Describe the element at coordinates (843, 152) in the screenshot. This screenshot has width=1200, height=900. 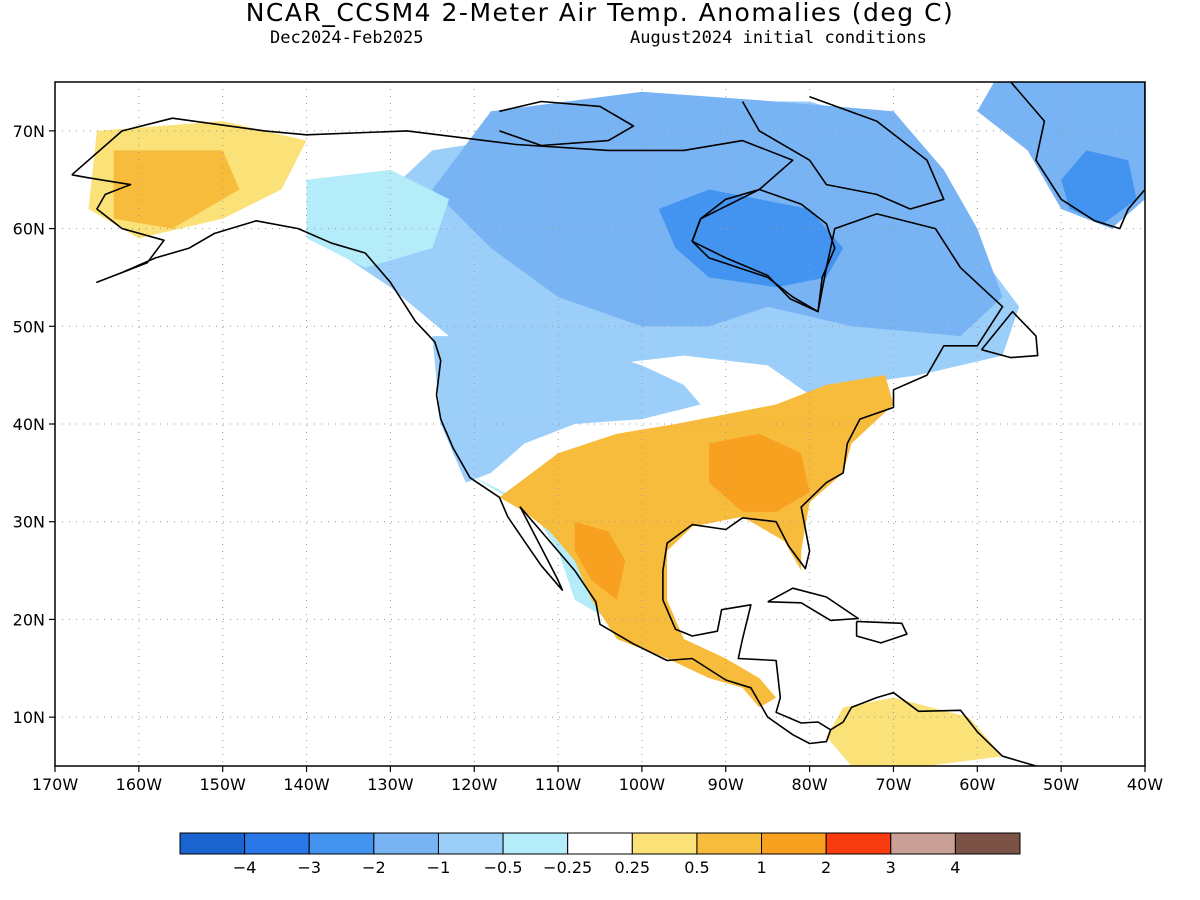
I see `coast-baffin-island` at that location.